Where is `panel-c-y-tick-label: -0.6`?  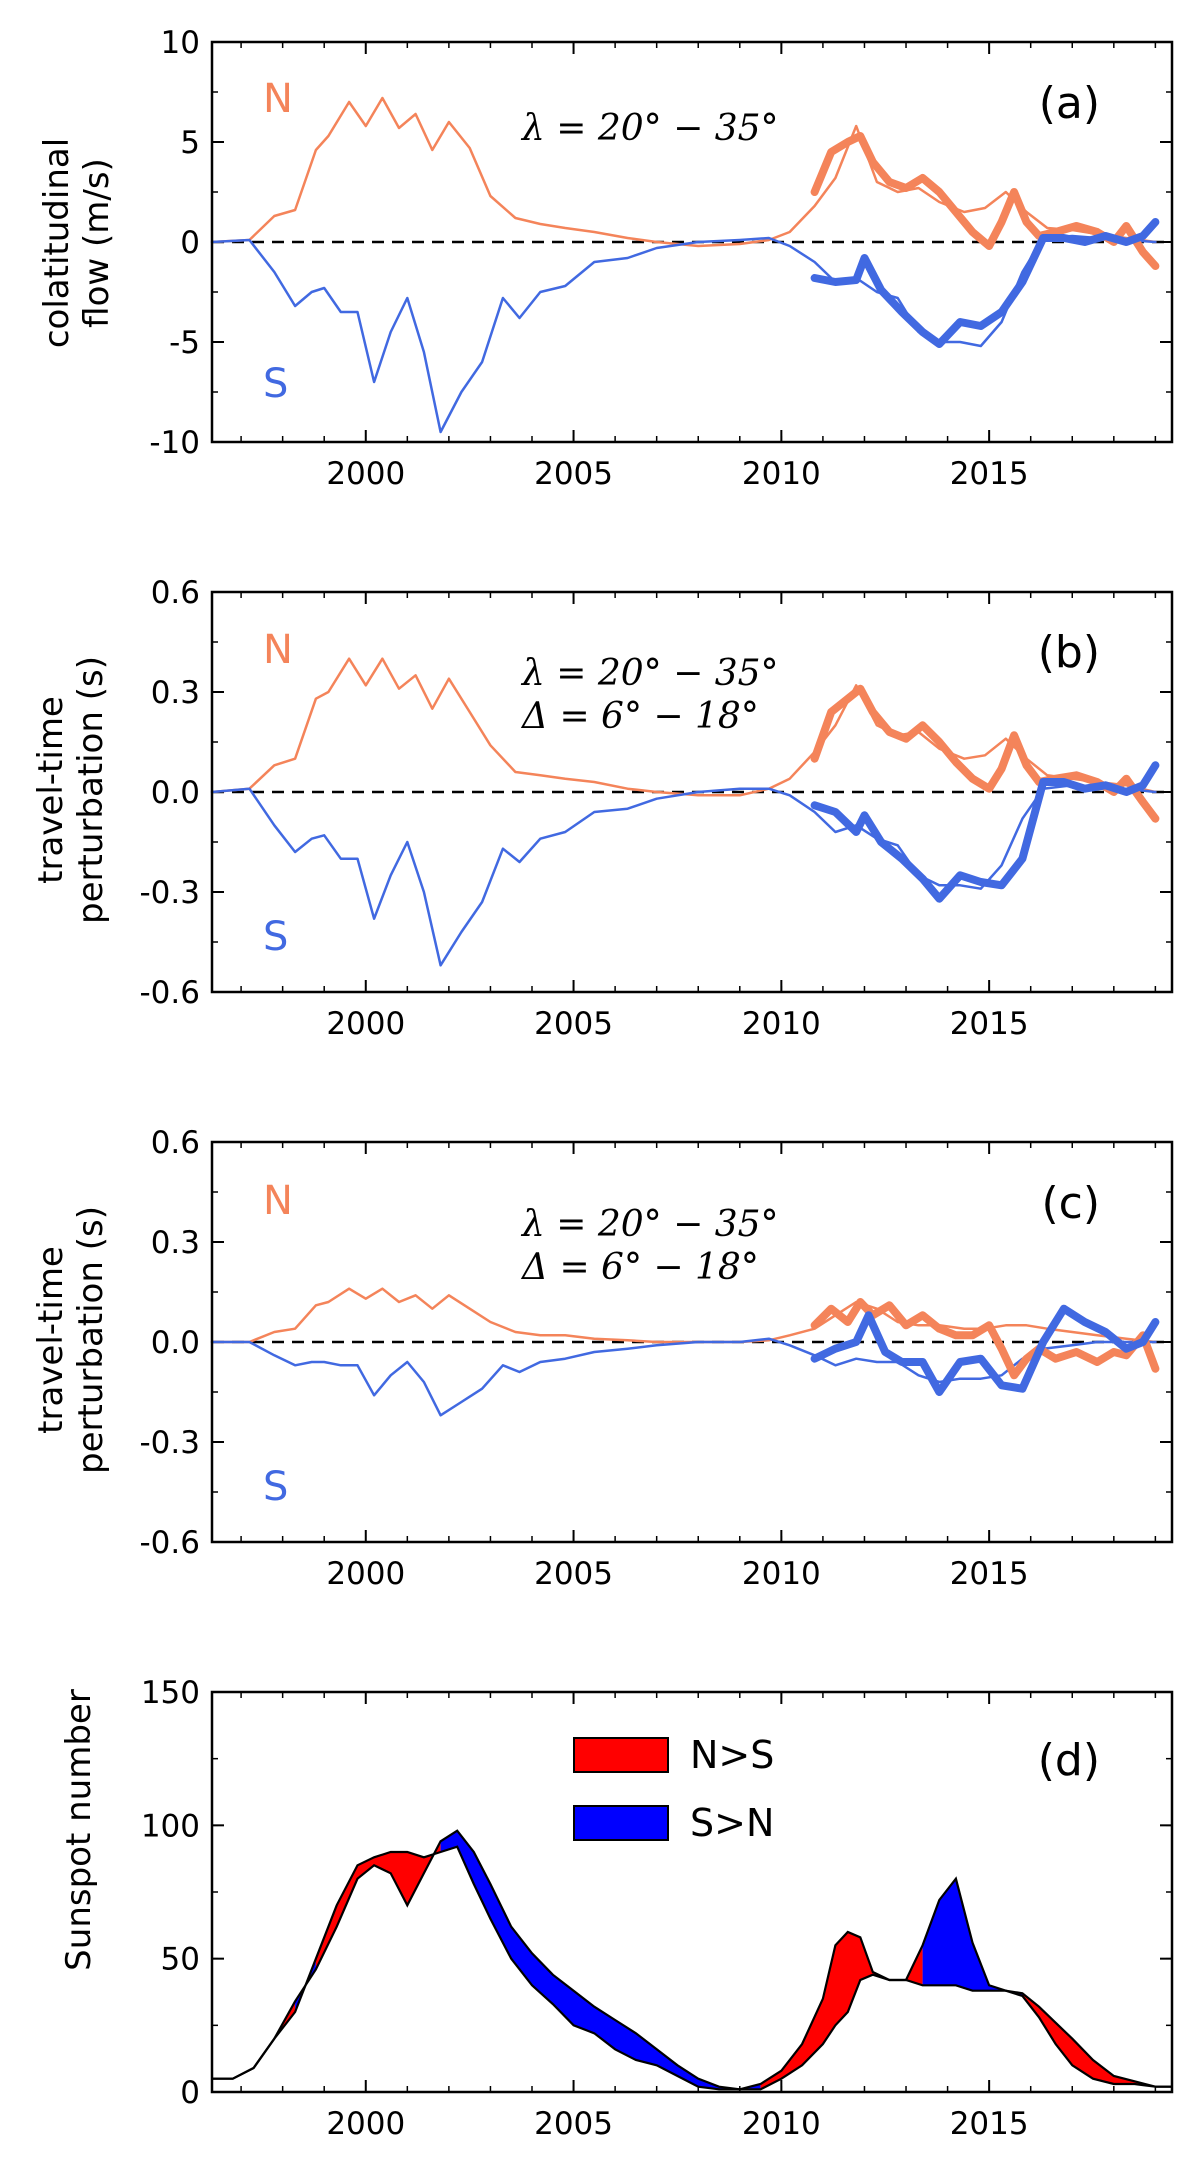
panel-c-y-tick-label: -0.6 is located at coordinates (170, 1543).